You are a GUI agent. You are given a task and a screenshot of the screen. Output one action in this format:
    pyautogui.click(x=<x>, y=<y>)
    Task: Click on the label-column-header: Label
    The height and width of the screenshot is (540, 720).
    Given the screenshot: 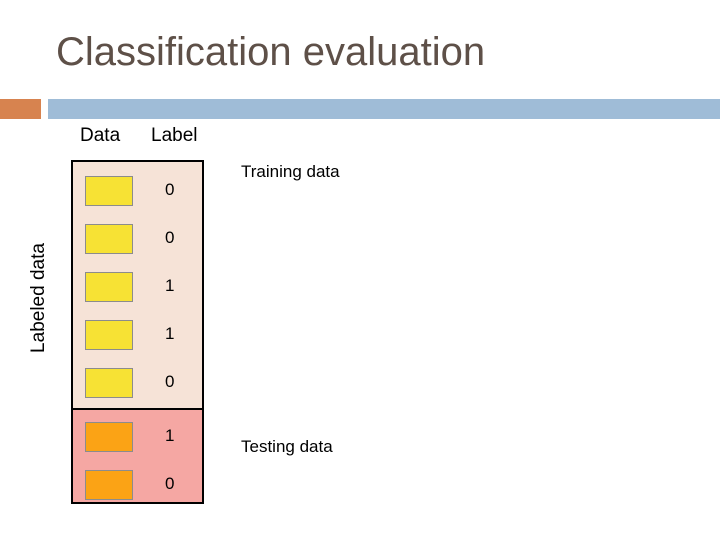 What is the action you would take?
    pyautogui.click(x=174, y=135)
    